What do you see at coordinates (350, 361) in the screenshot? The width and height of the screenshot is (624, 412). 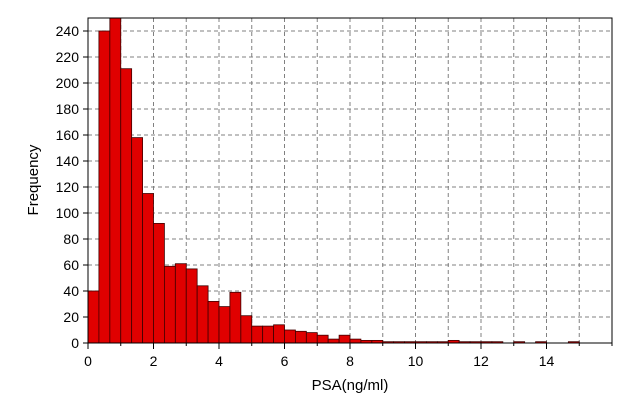 I see `x-tick-label: 8` at bounding box center [350, 361].